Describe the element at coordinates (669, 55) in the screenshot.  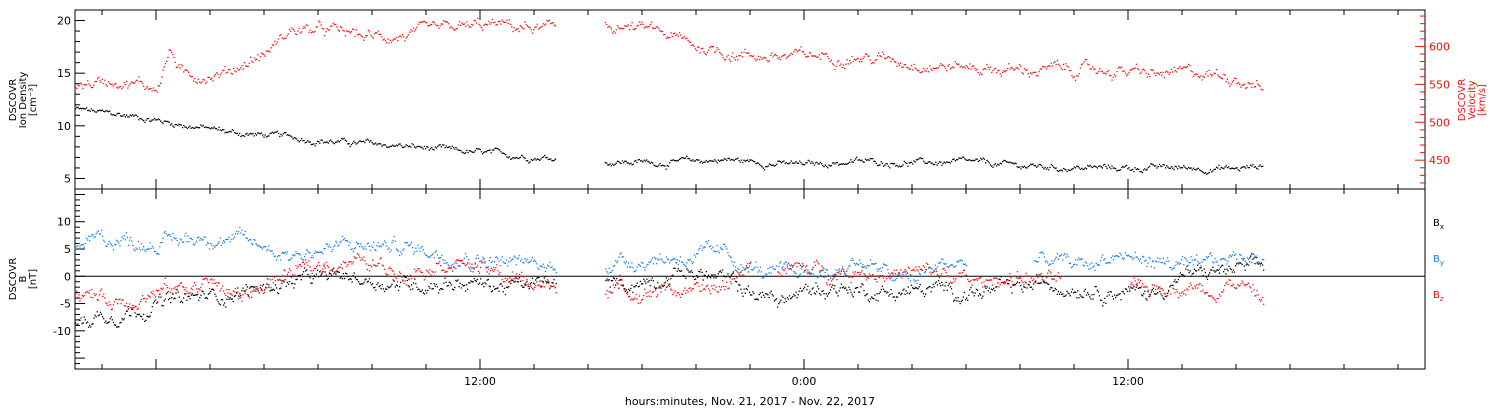
I see `velocity-series` at that location.